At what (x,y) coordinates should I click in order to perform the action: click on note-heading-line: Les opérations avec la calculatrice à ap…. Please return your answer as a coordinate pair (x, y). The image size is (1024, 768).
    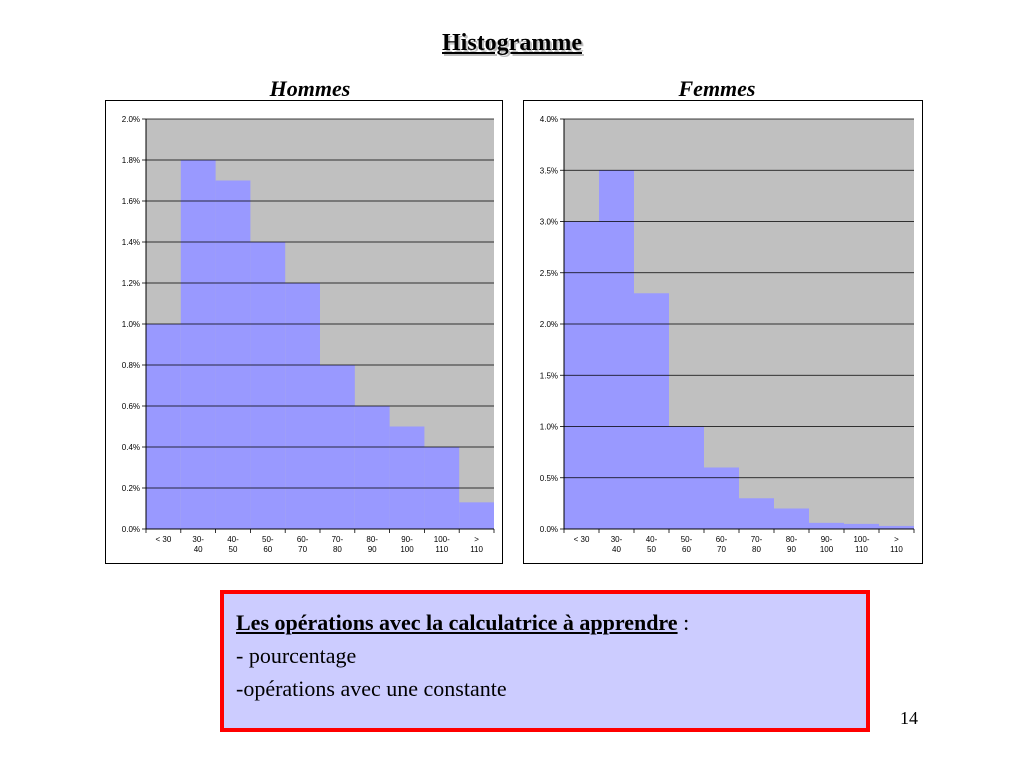
    Looking at the image, I should click on (545, 622).